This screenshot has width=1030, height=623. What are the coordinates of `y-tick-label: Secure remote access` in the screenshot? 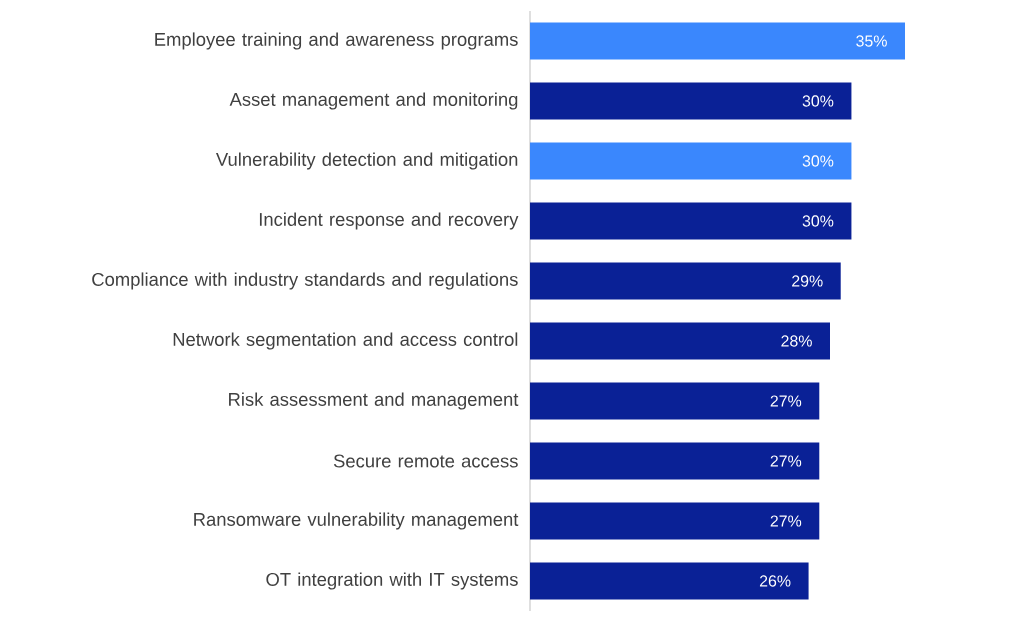 It's located at (425, 461).